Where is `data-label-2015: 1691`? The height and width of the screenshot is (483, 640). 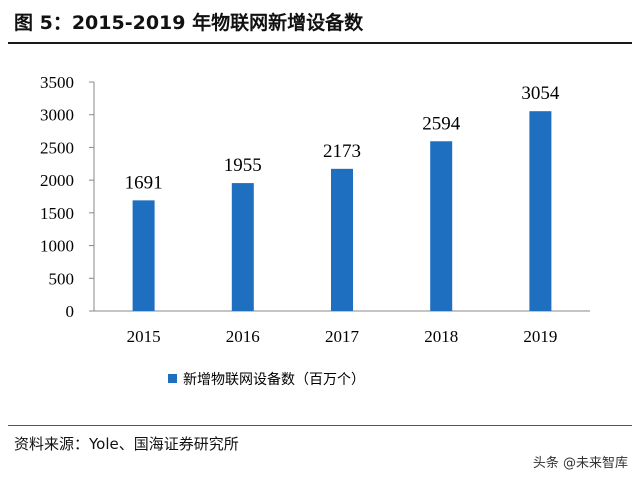
data-label-2015: 1691 is located at coordinates (144, 182).